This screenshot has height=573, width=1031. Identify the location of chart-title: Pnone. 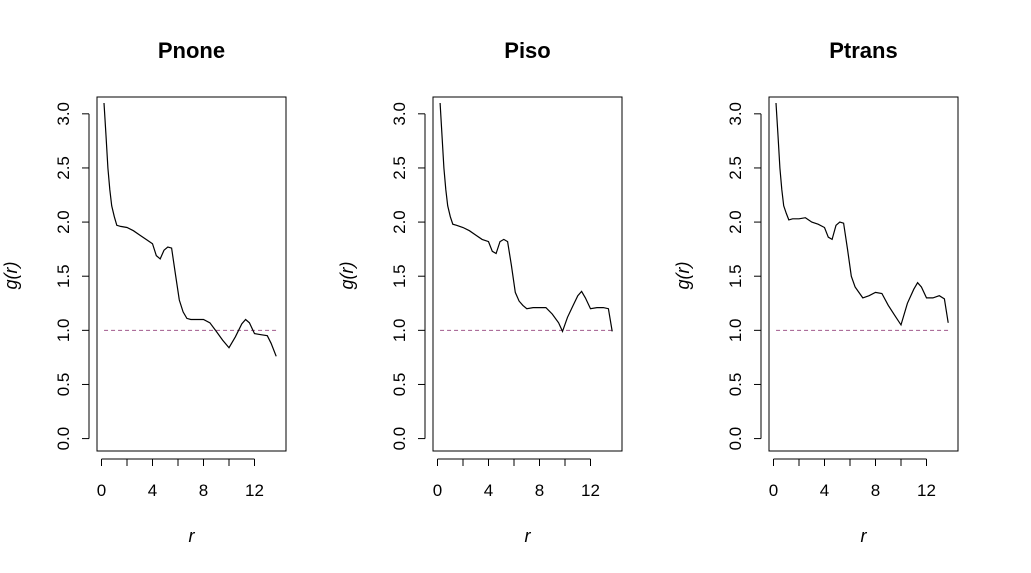
(191, 50).